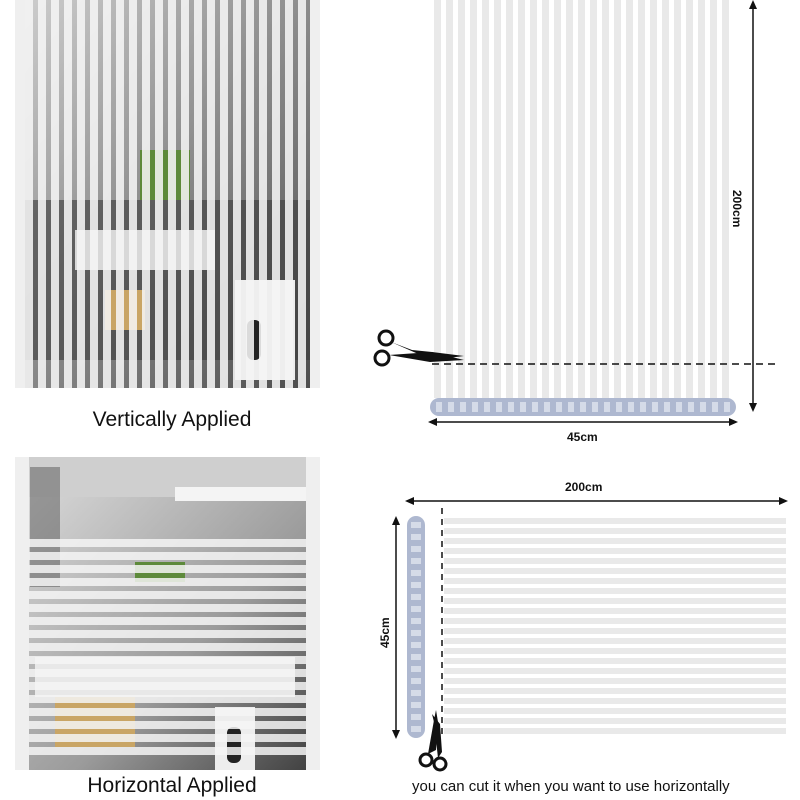  What do you see at coordinates (582, 437) in the screenshot?
I see `label-width-45cm: 45cm` at bounding box center [582, 437].